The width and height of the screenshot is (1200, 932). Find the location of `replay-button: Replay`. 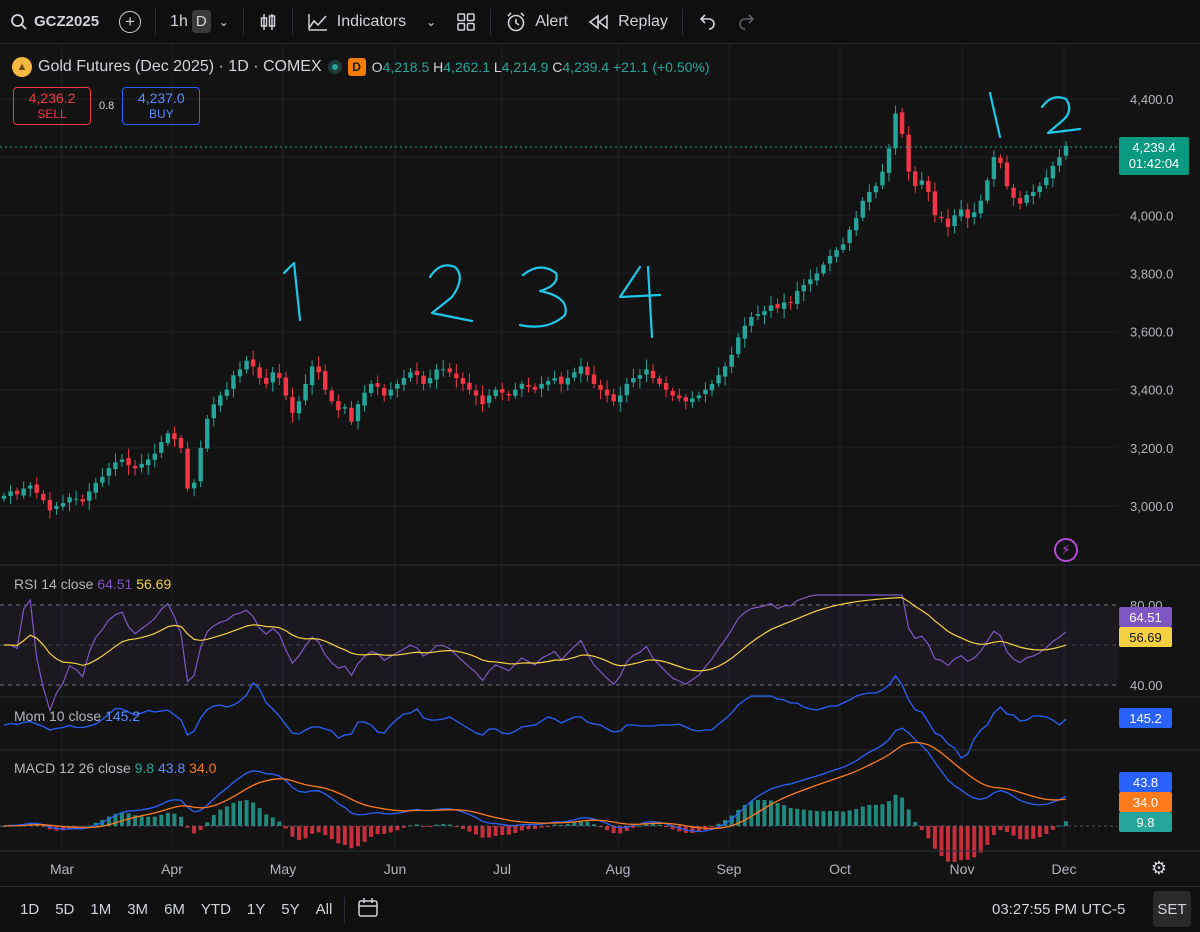

replay-button: Replay is located at coordinates (628, 22).